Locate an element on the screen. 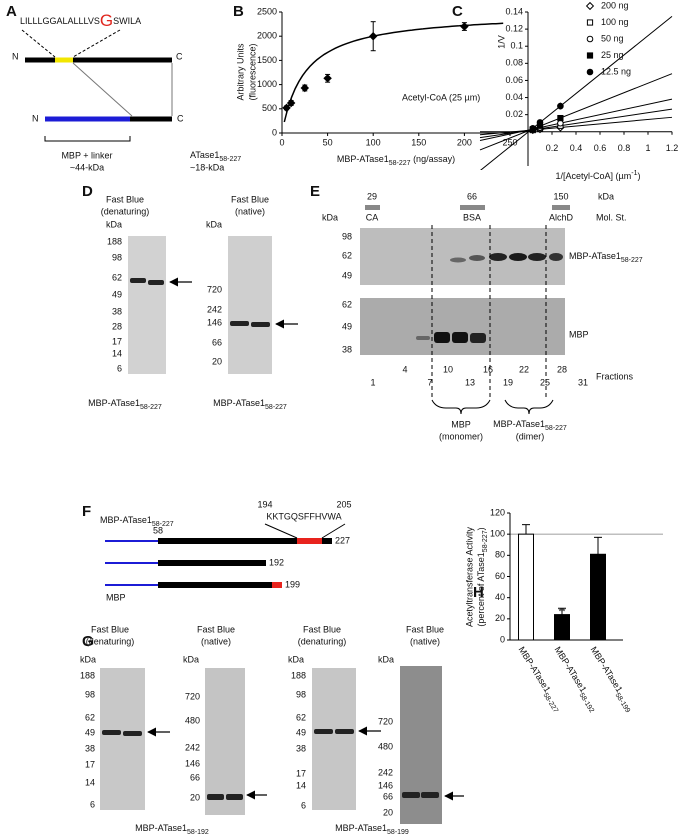 The width and height of the screenshot is (679, 838). blot-label-sub: 58-227 is located at coordinates (632, 260).